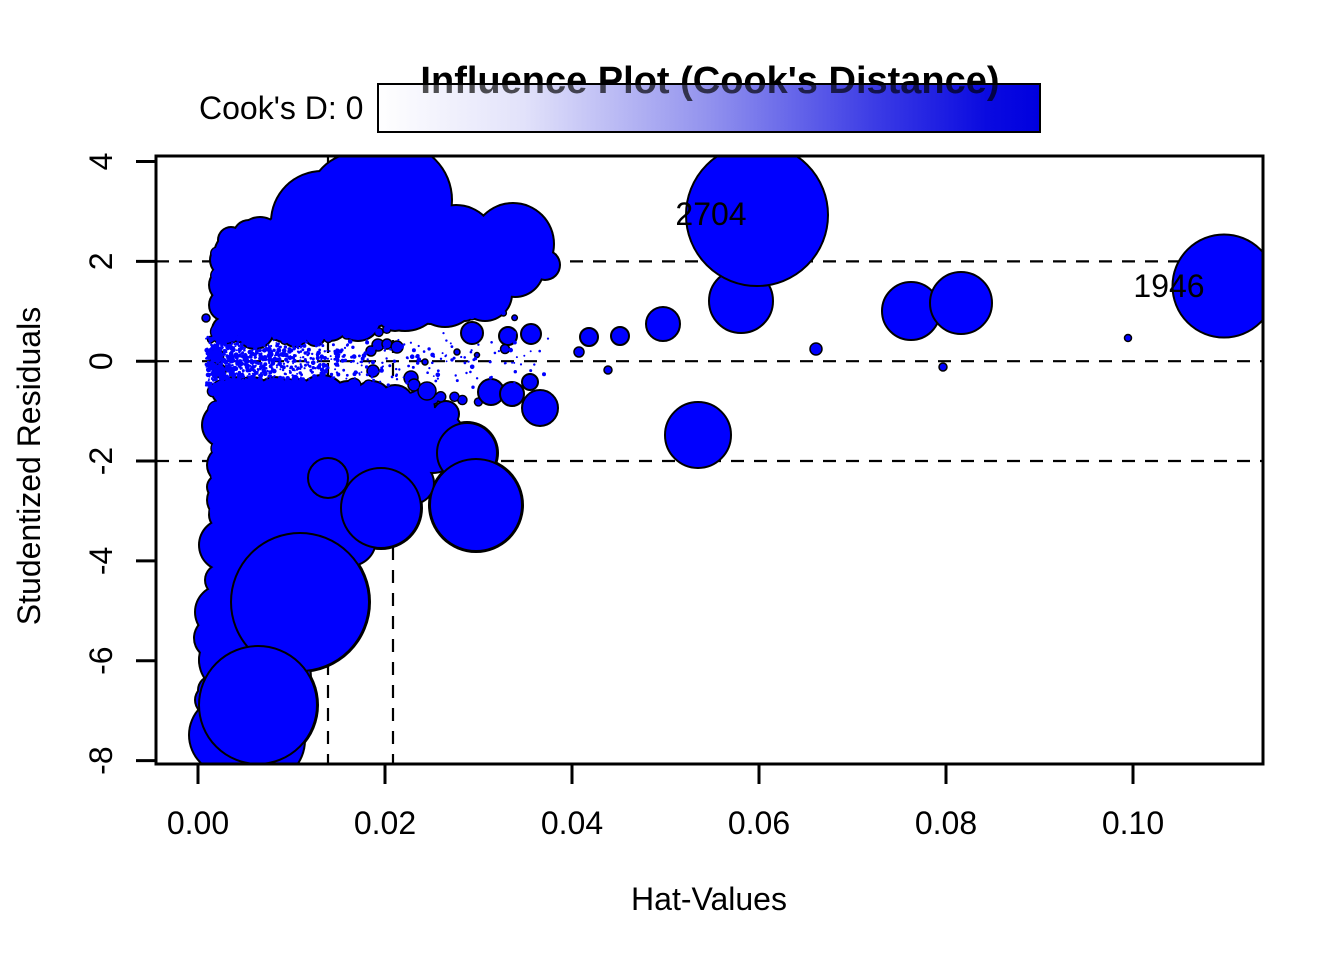  What do you see at coordinates (101, 660) in the screenshot?
I see `svg-text: -6` at bounding box center [101, 660].